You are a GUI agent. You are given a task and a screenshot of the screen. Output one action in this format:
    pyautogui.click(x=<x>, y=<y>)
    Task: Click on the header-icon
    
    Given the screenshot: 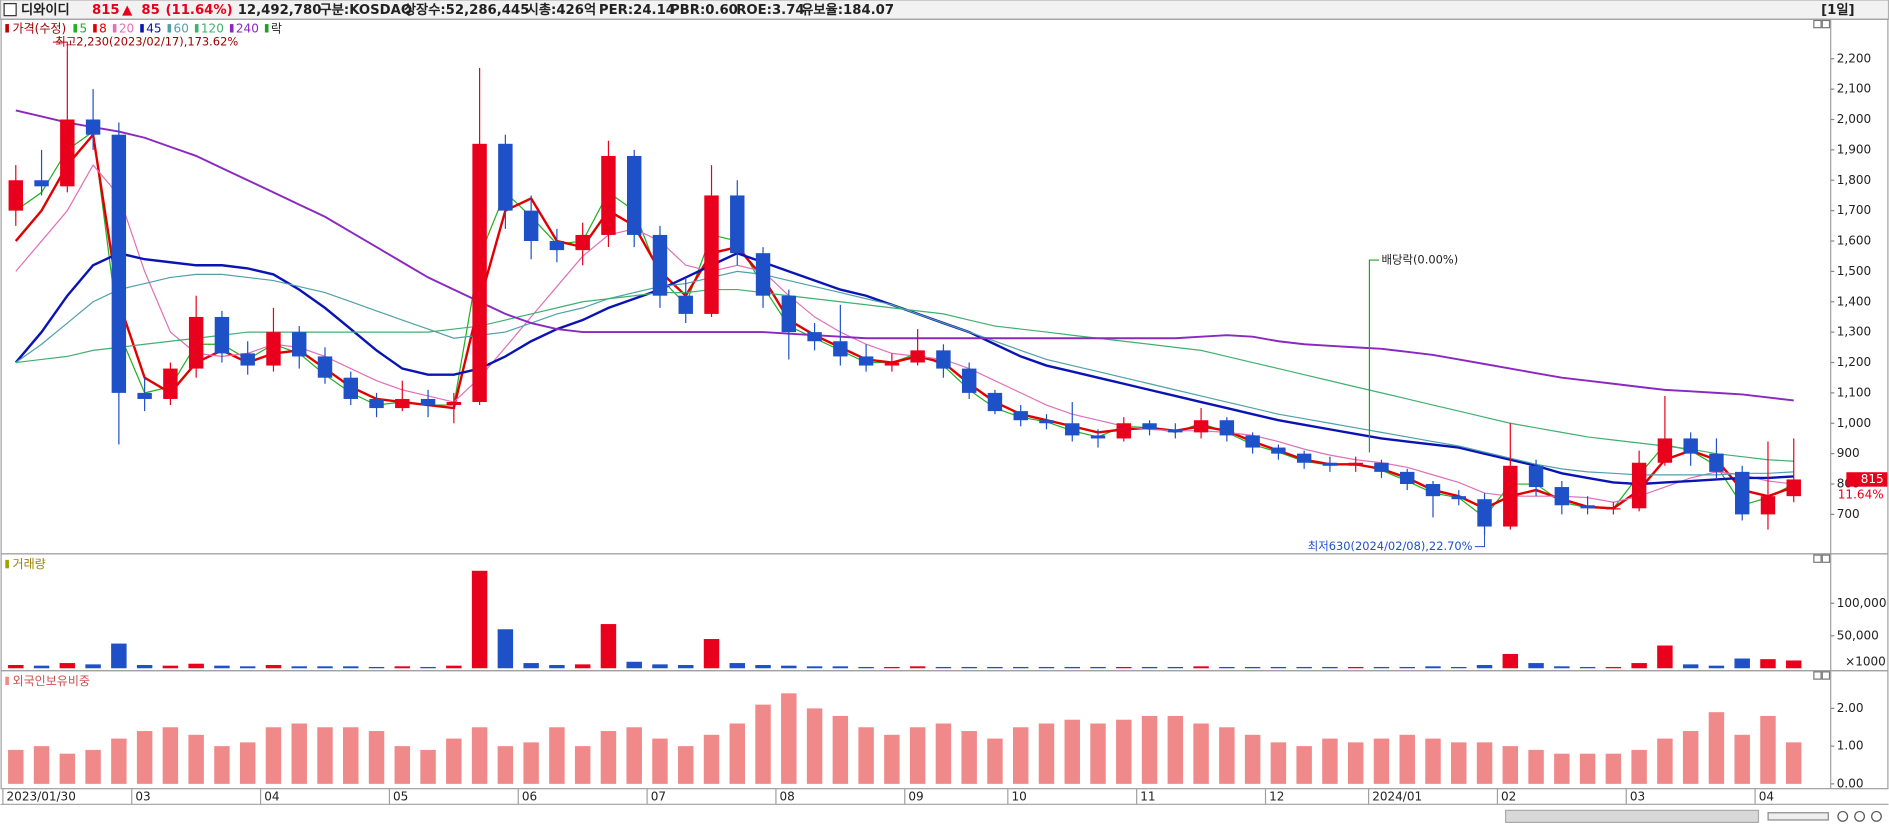 What is the action you would take?
    pyautogui.click(x=10, y=10)
    